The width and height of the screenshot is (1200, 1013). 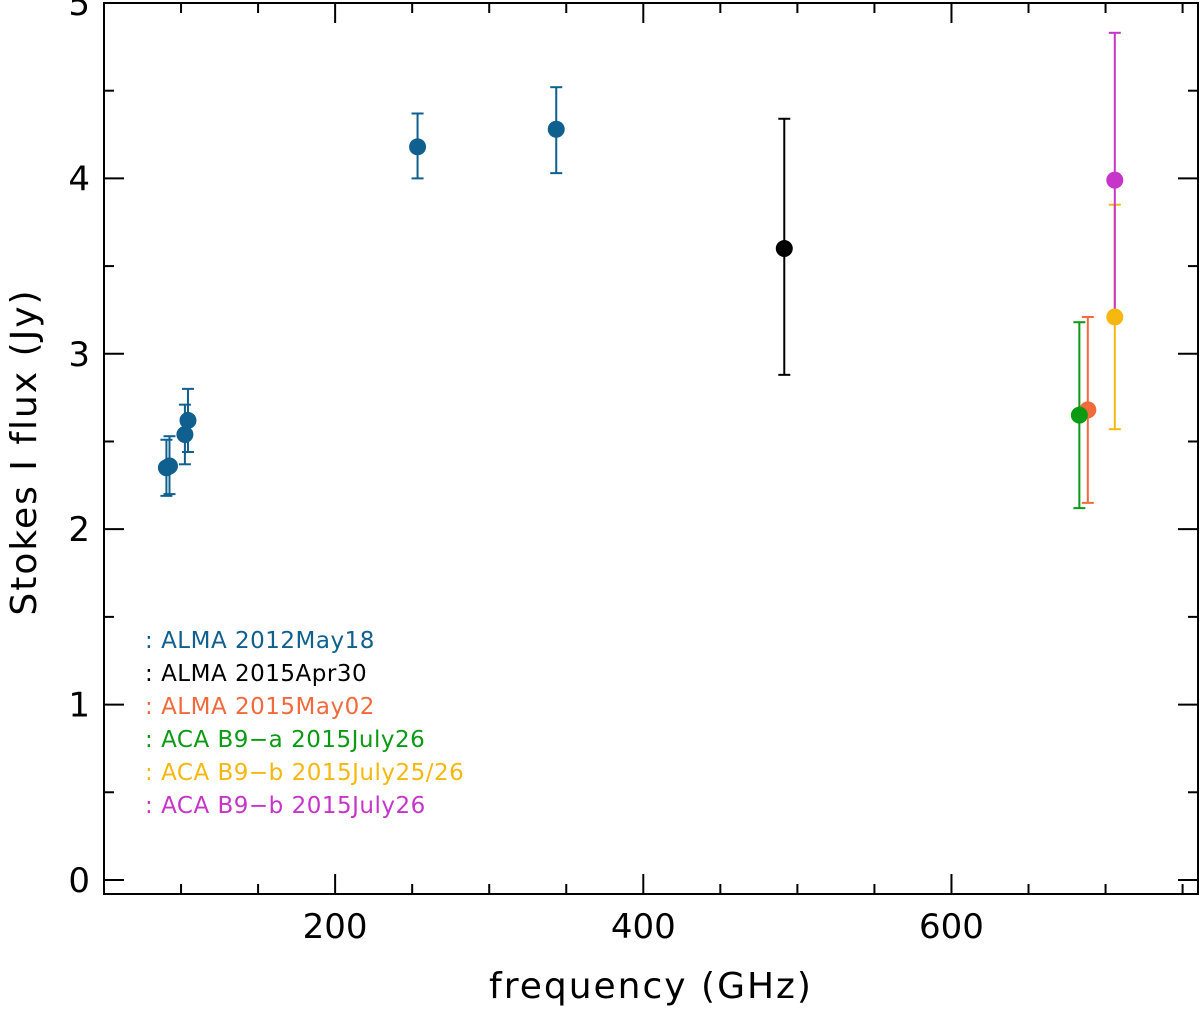 I want to click on legend-entry-label: ALMA 2015Apr30, so click(x=264, y=674).